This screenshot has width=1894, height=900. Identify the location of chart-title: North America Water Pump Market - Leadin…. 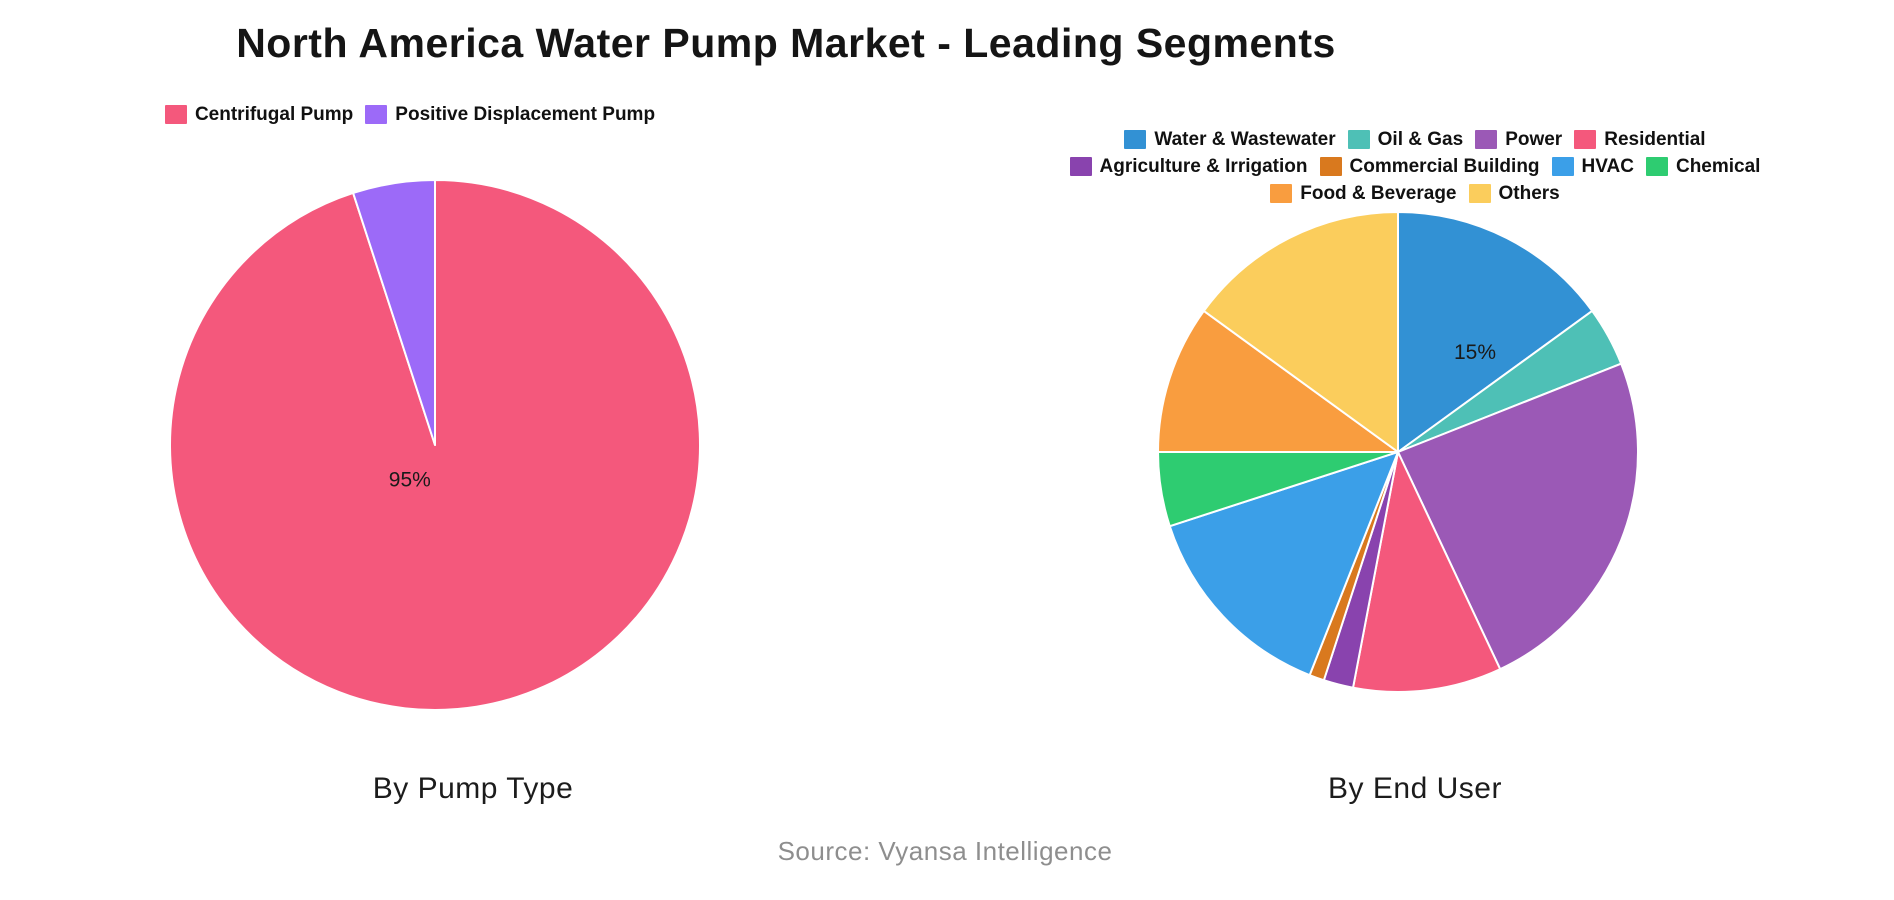
(786, 43).